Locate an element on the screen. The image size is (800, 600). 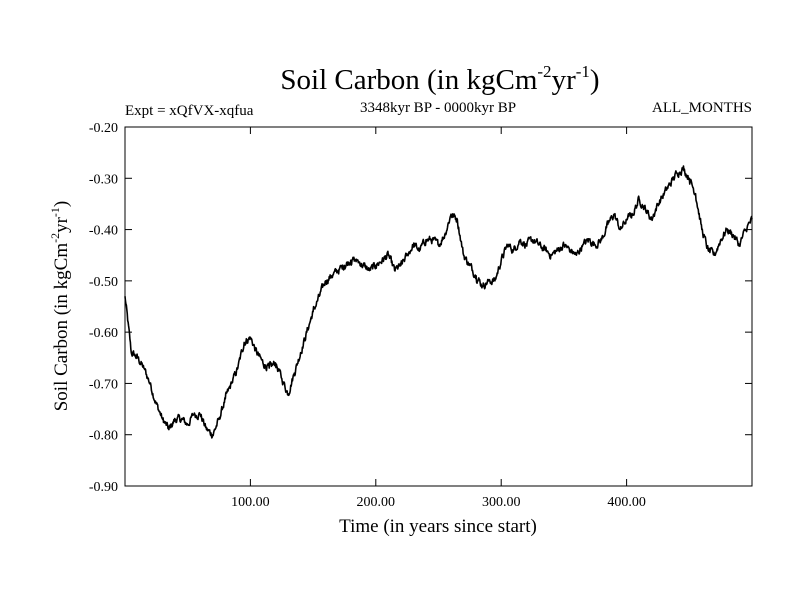
y-tick-label: -0.60 is located at coordinates (103, 333).